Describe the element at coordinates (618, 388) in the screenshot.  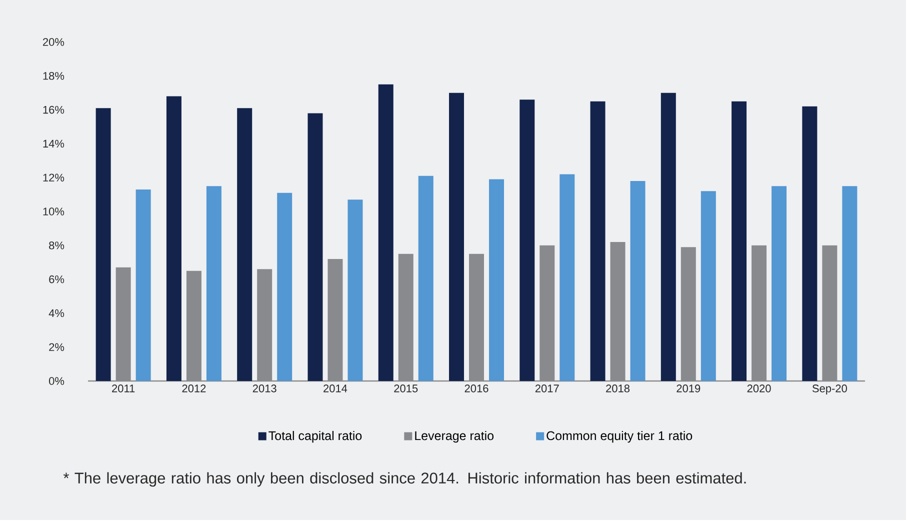
I see `x-tick-label: 2018` at that location.